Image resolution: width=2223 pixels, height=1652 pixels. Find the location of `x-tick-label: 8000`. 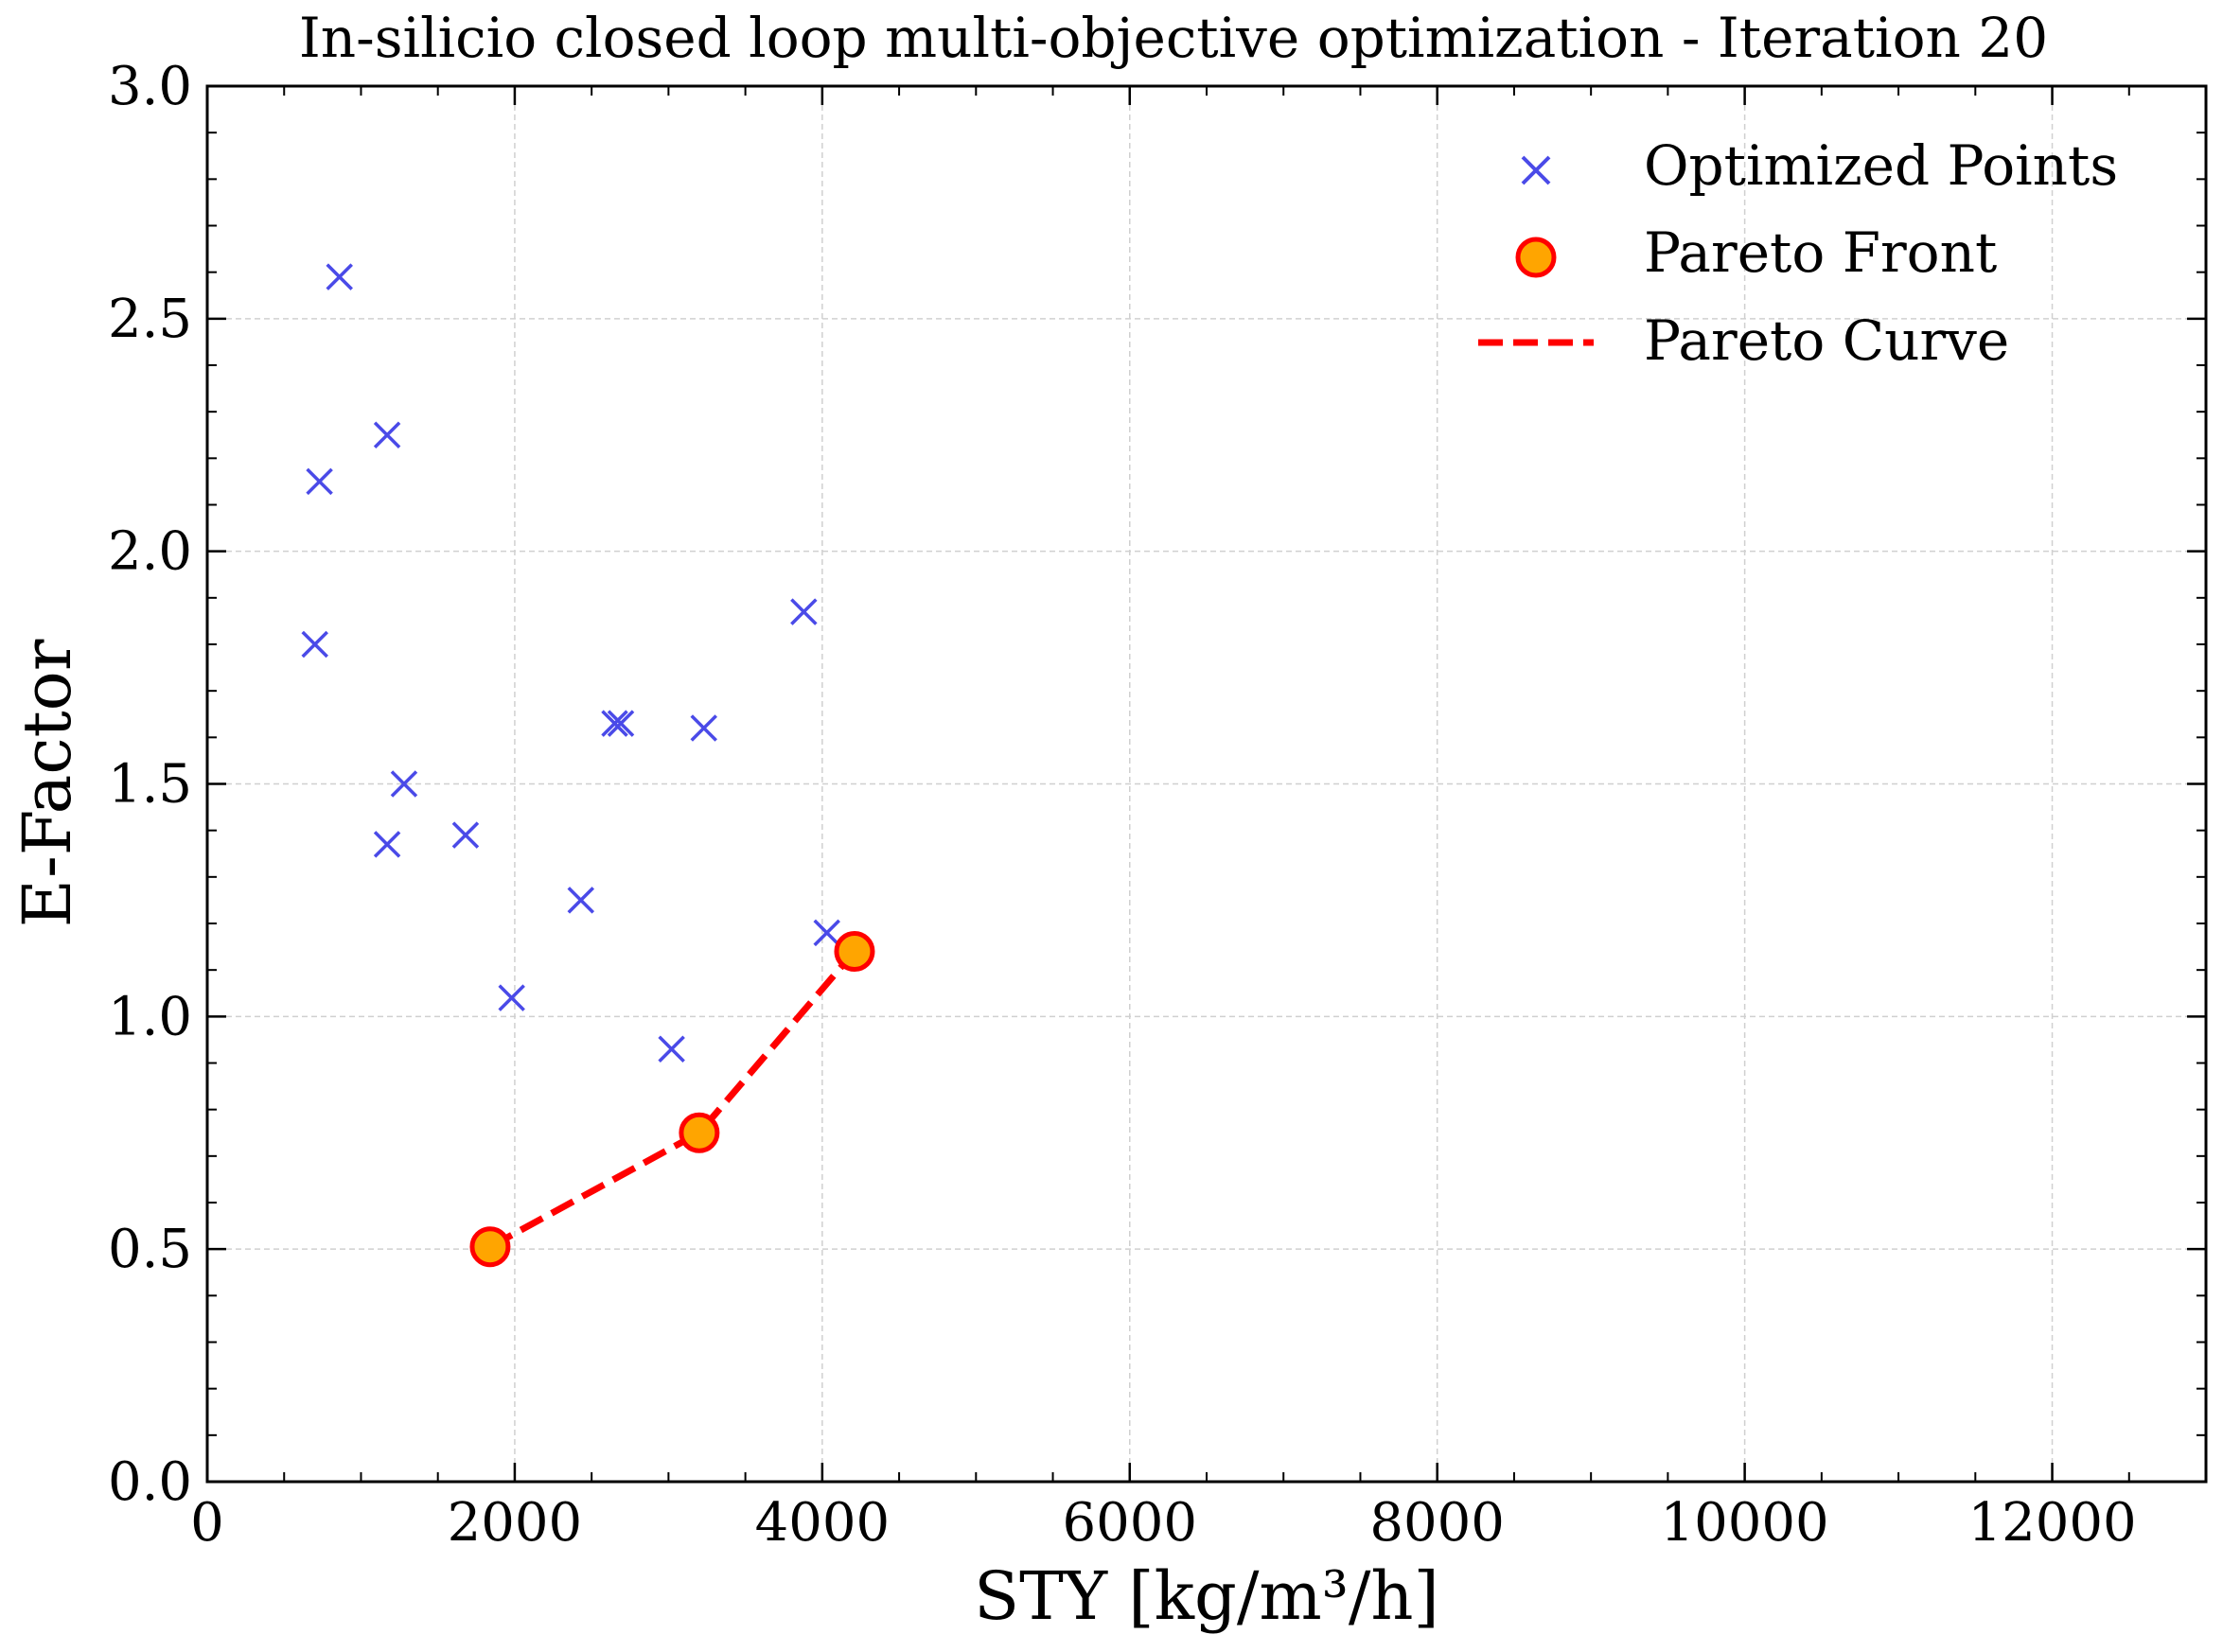

x-tick-label: 8000 is located at coordinates (1437, 1523).